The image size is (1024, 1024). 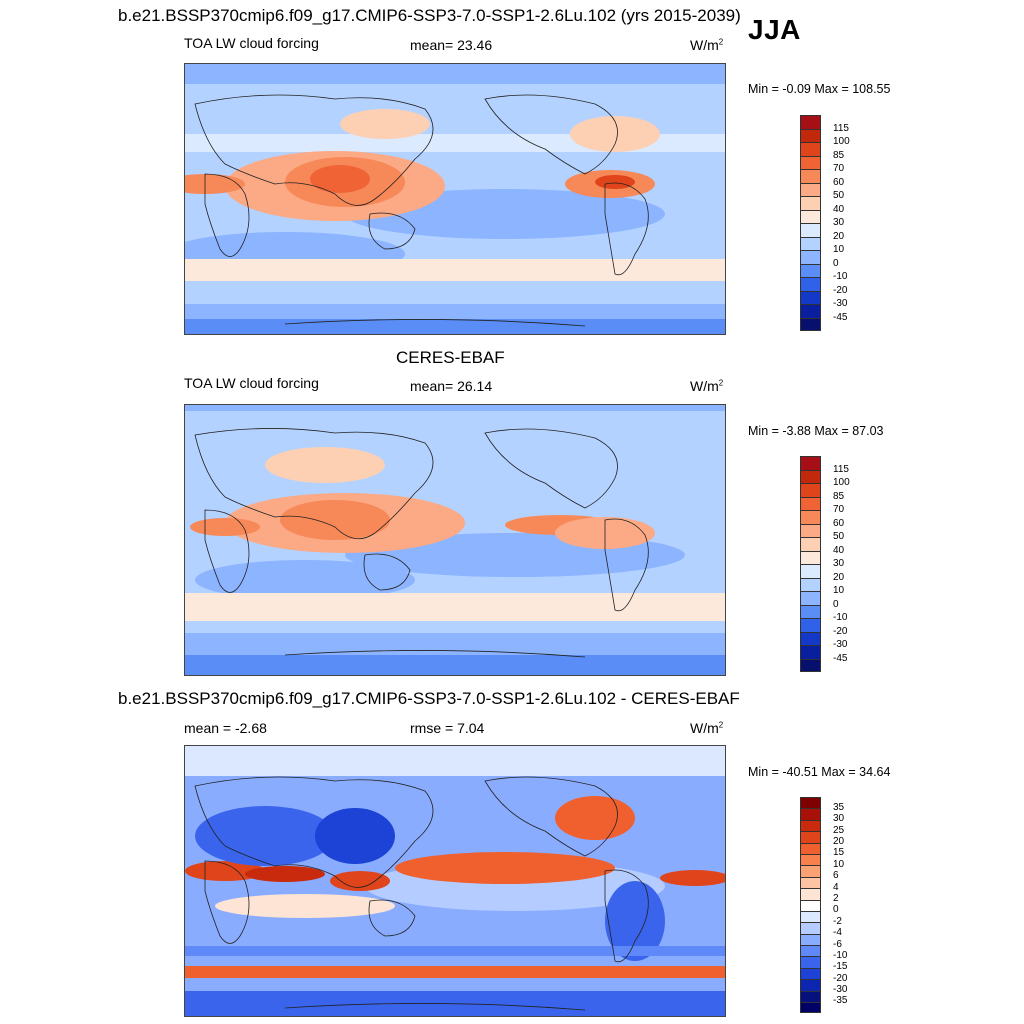 What do you see at coordinates (819, 772) in the screenshot?
I see `diff-minmax: Min = -40.51 Max = 34.64` at bounding box center [819, 772].